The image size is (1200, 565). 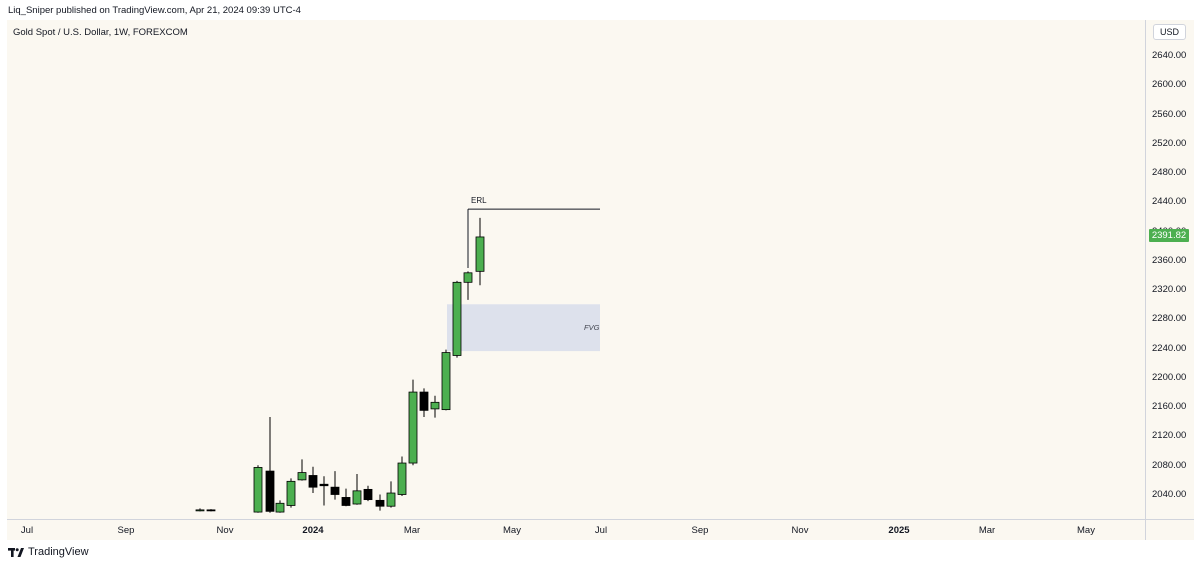 What do you see at coordinates (1169, 235) in the screenshot?
I see `last-price-label: 2391.82` at bounding box center [1169, 235].